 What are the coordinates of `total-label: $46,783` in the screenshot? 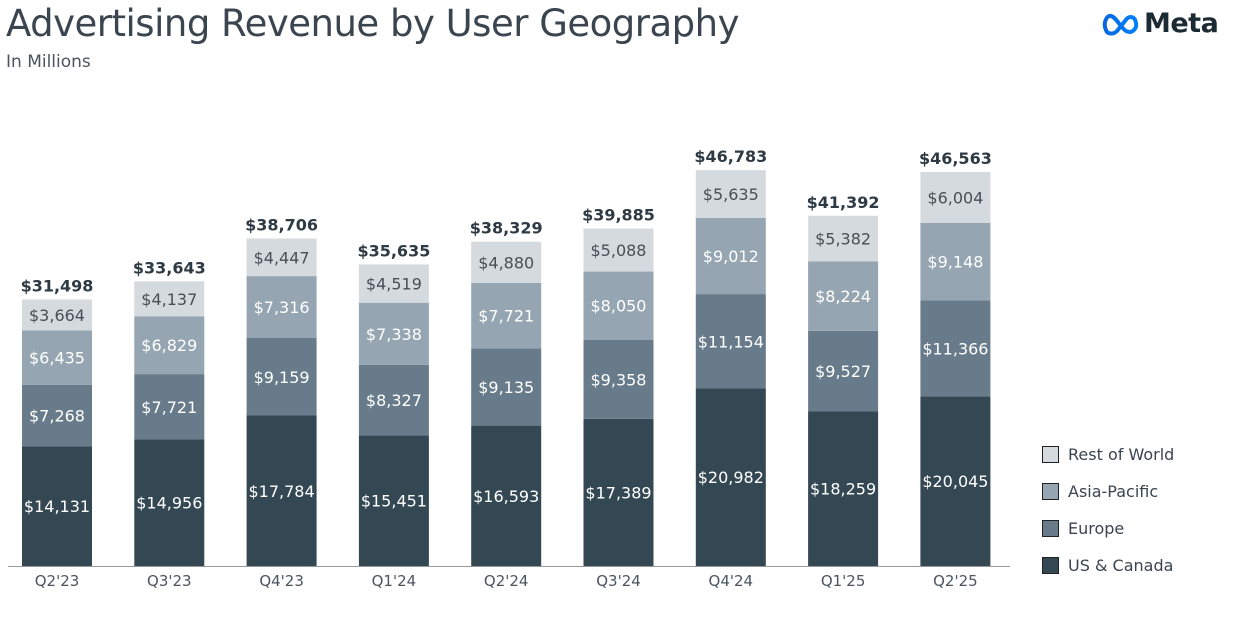 It's located at (730, 156).